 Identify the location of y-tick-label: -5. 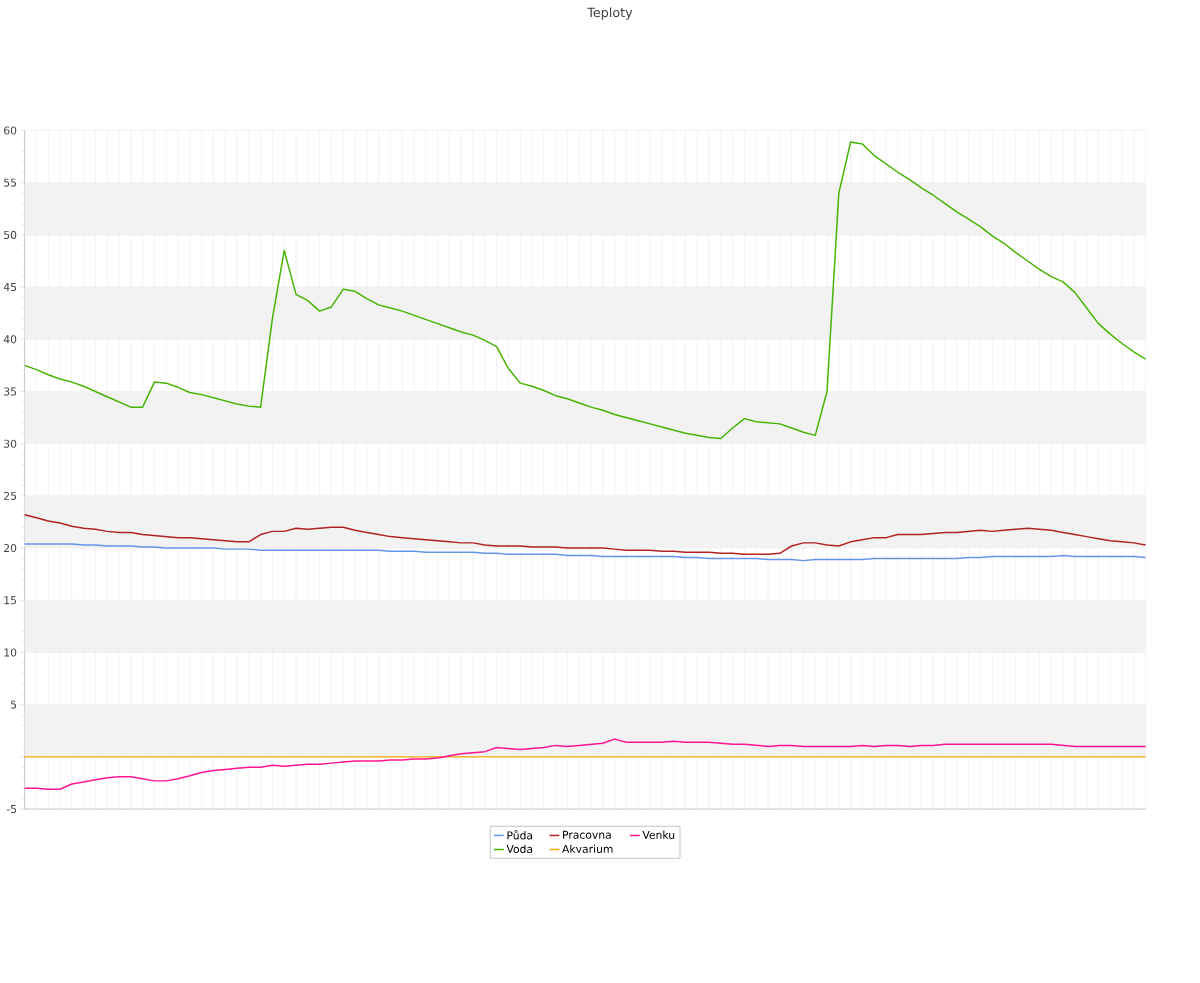
(11, 808).